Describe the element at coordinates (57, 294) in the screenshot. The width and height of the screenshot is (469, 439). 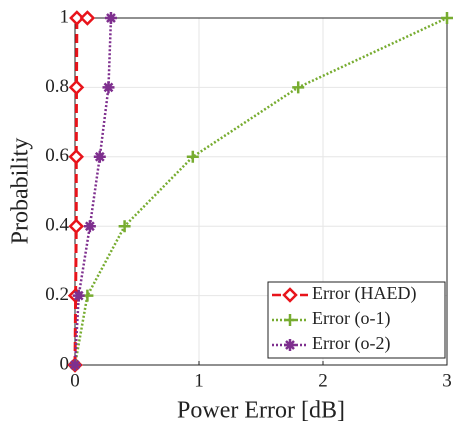
I see `y-tick-label: 0.2` at that location.